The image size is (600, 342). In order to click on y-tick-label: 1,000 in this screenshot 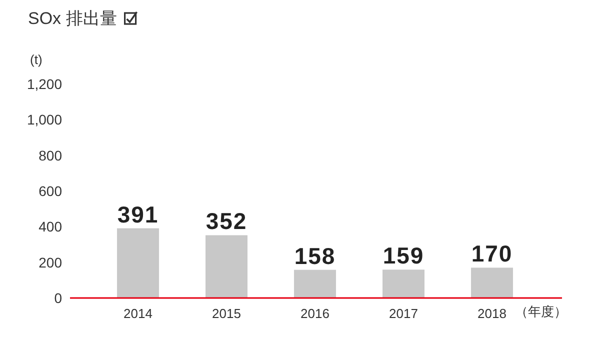, I will do `click(44, 120)`.